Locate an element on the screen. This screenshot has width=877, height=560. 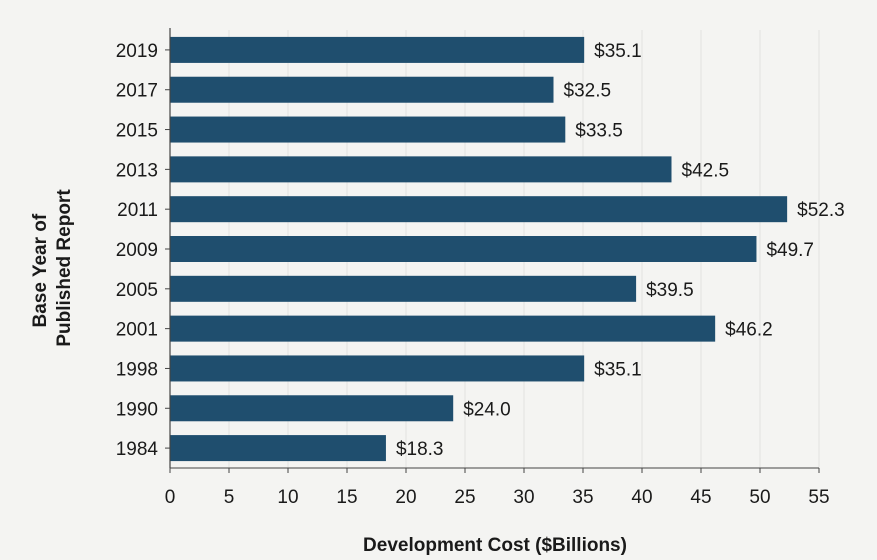
data-label: $46.2 is located at coordinates (749, 330).